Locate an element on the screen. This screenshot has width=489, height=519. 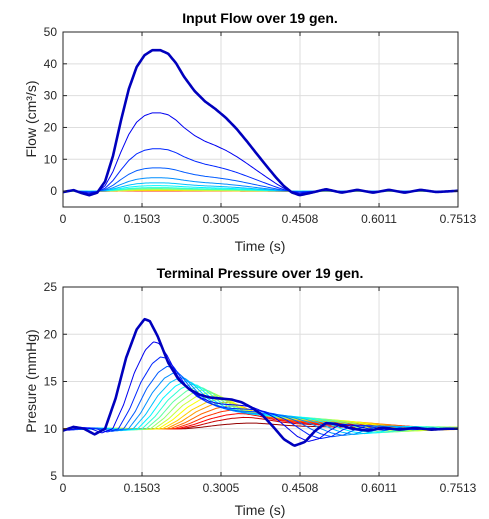
flow-y-tick-label: 20 is located at coordinates (51, 127).